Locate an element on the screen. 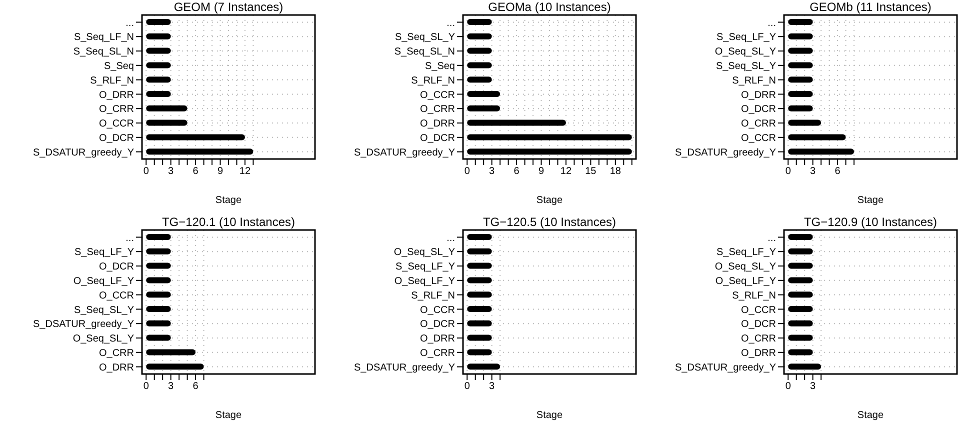 This screenshot has width=965, height=431. chart-title: GEOM (7 Instances) is located at coordinates (228, 7).